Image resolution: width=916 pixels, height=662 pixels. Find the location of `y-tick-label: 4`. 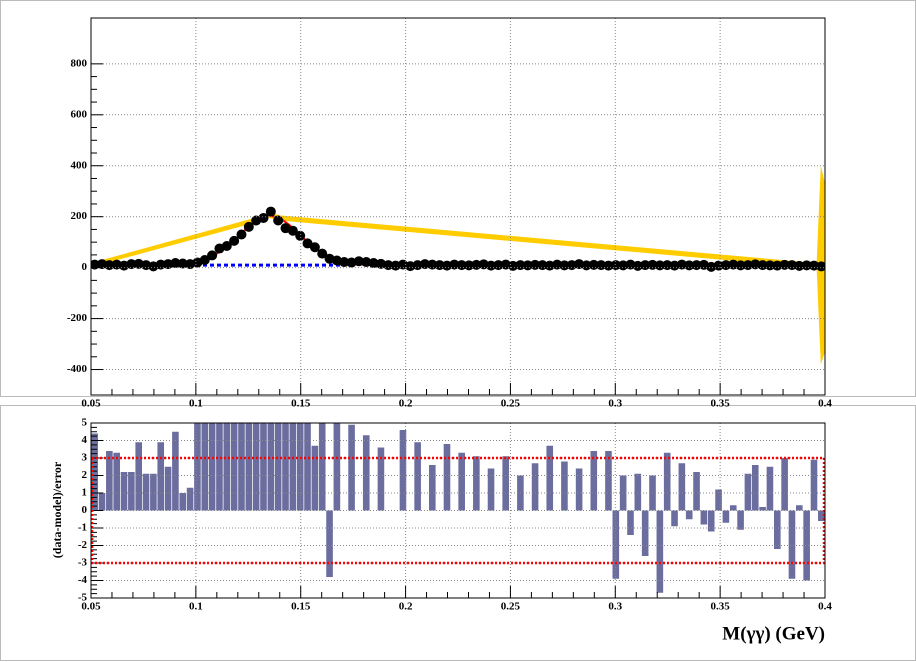

y-tick-label: 4 is located at coordinates (85, 440).